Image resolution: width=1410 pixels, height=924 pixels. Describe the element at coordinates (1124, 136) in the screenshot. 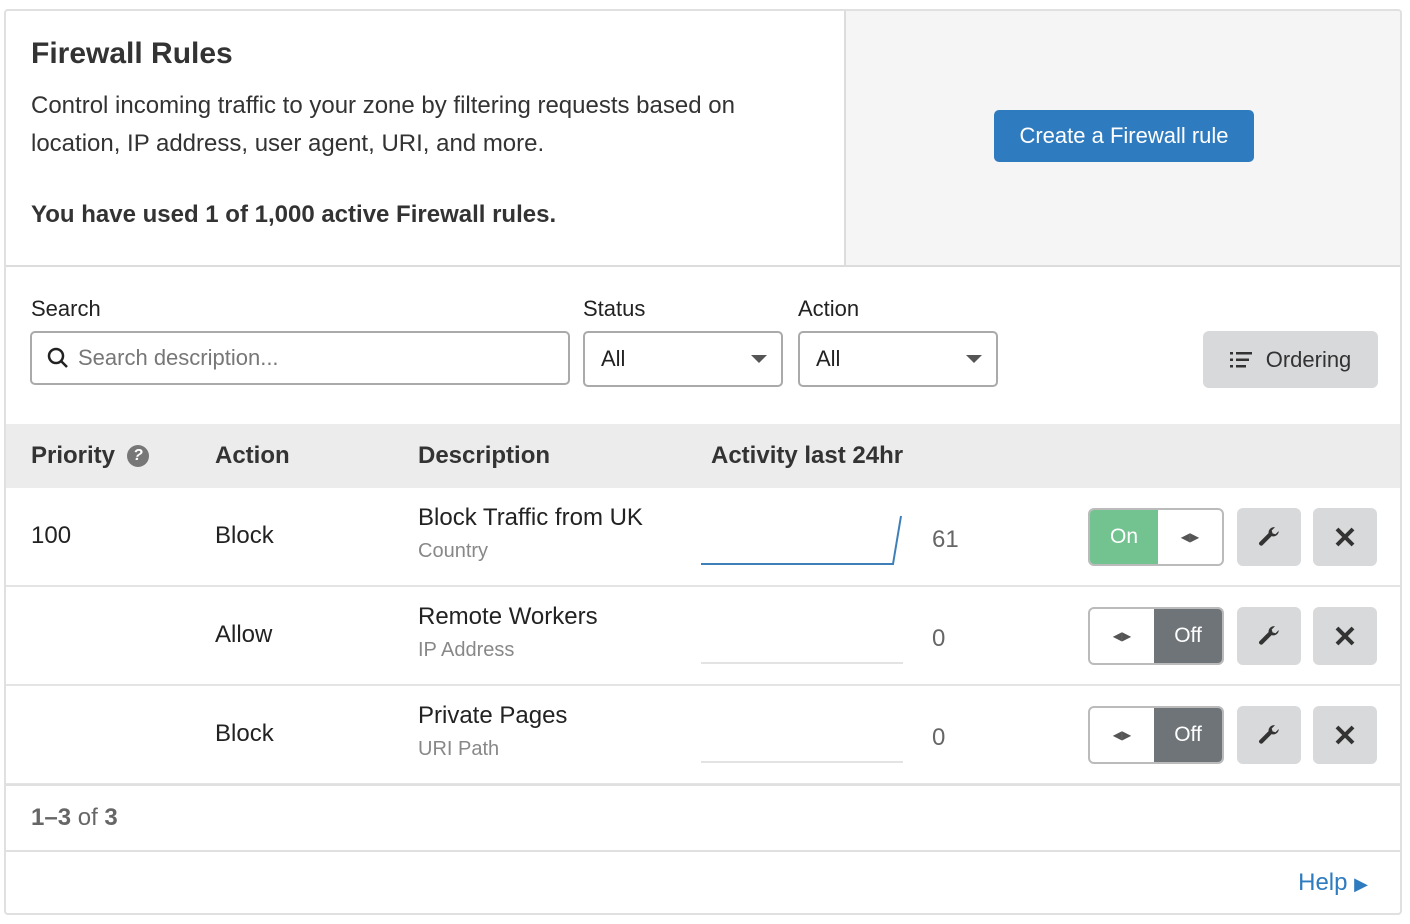

I see `create-firewall-rule-button: Create a Firewall rule` at that location.